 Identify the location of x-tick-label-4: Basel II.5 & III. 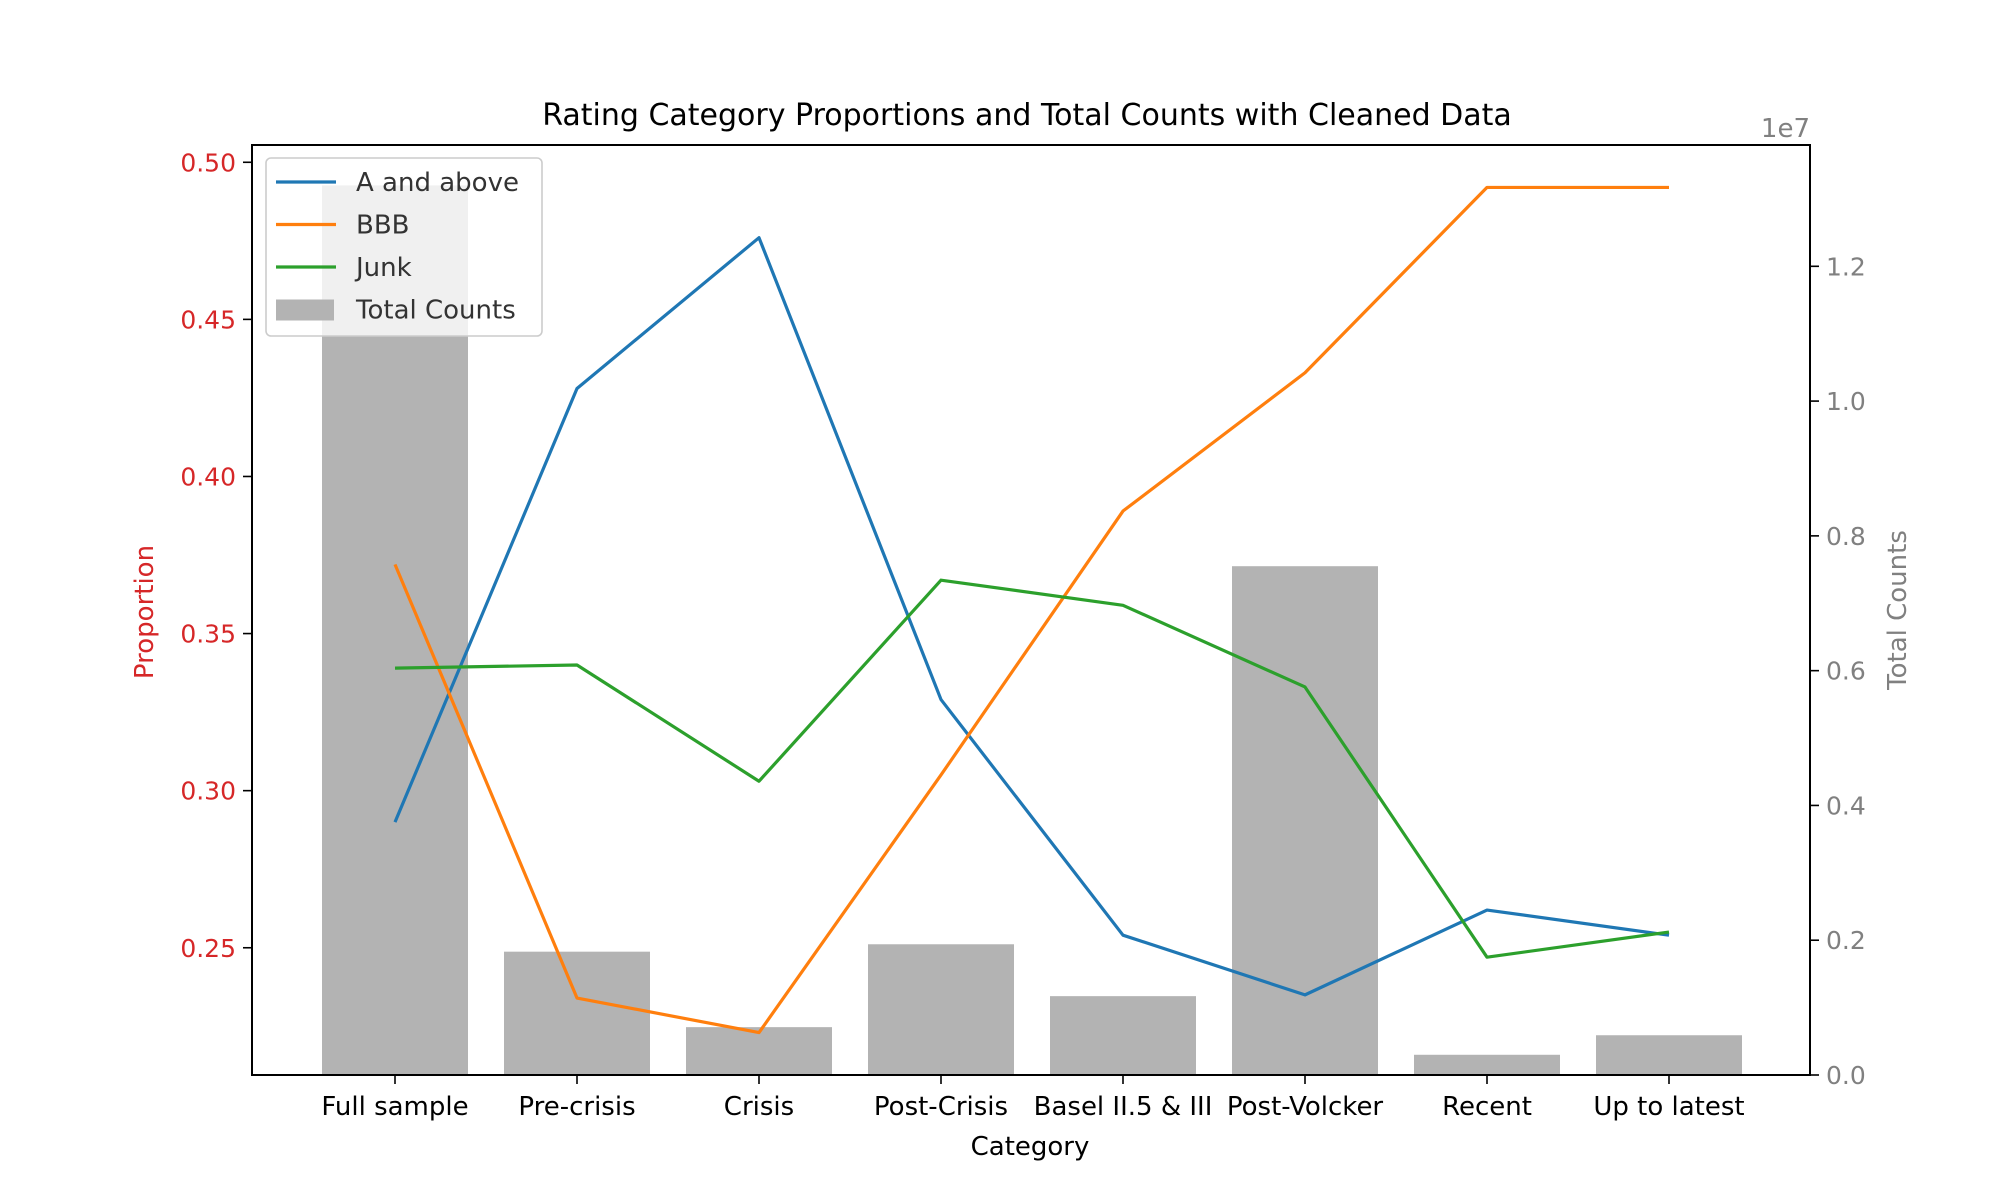
(1123, 1107).